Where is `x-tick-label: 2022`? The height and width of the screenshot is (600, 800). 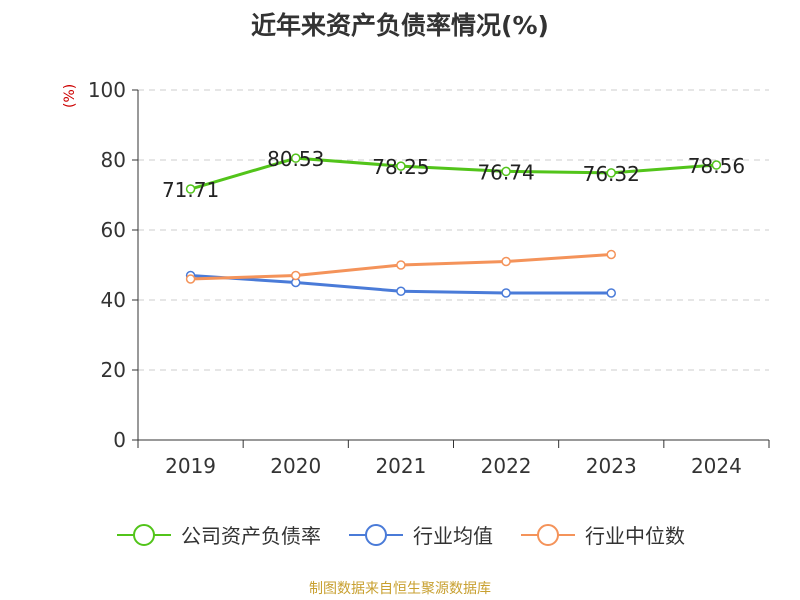
x-tick-label: 2022 is located at coordinates (506, 466).